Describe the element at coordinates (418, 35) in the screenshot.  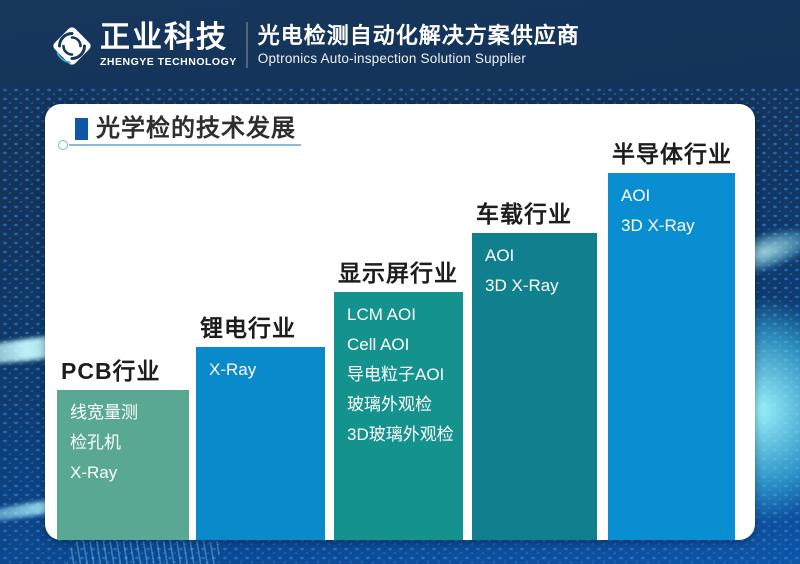
I see `tagline-zh: 光电检测自动化解决方案供应商` at that location.